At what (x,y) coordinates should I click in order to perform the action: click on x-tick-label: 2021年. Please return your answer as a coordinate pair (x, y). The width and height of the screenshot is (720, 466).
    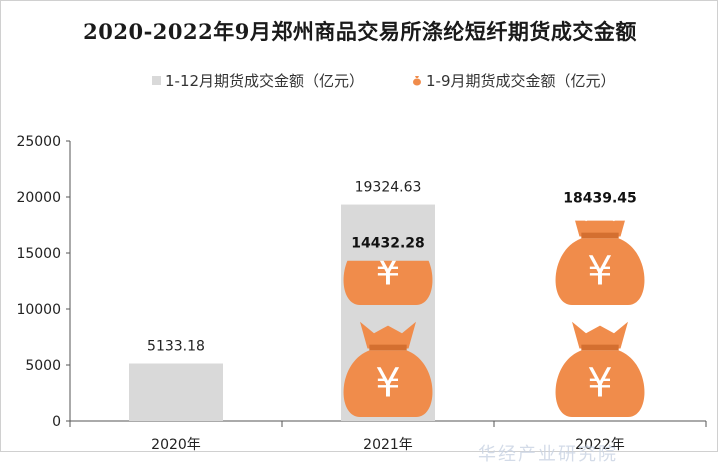
    Looking at the image, I should click on (388, 445).